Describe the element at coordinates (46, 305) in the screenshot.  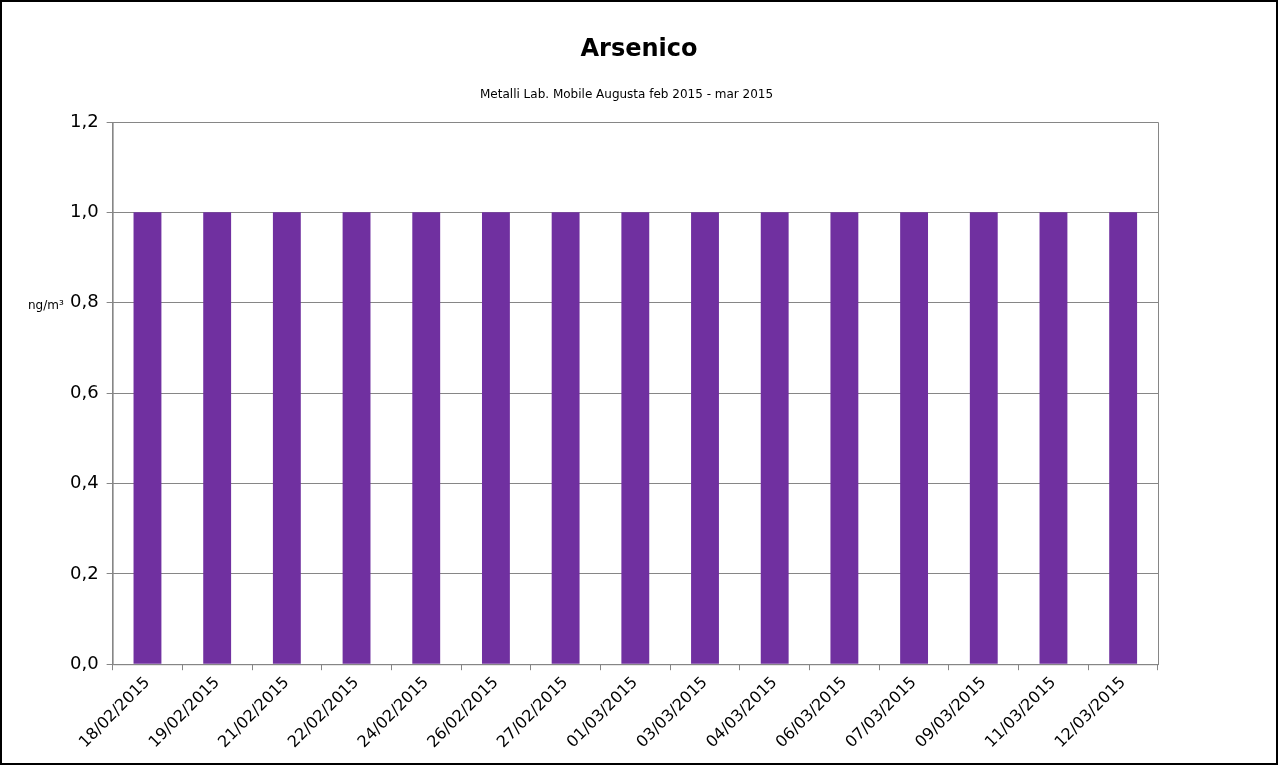
I see `y-axis-title: ng/m³` at that location.